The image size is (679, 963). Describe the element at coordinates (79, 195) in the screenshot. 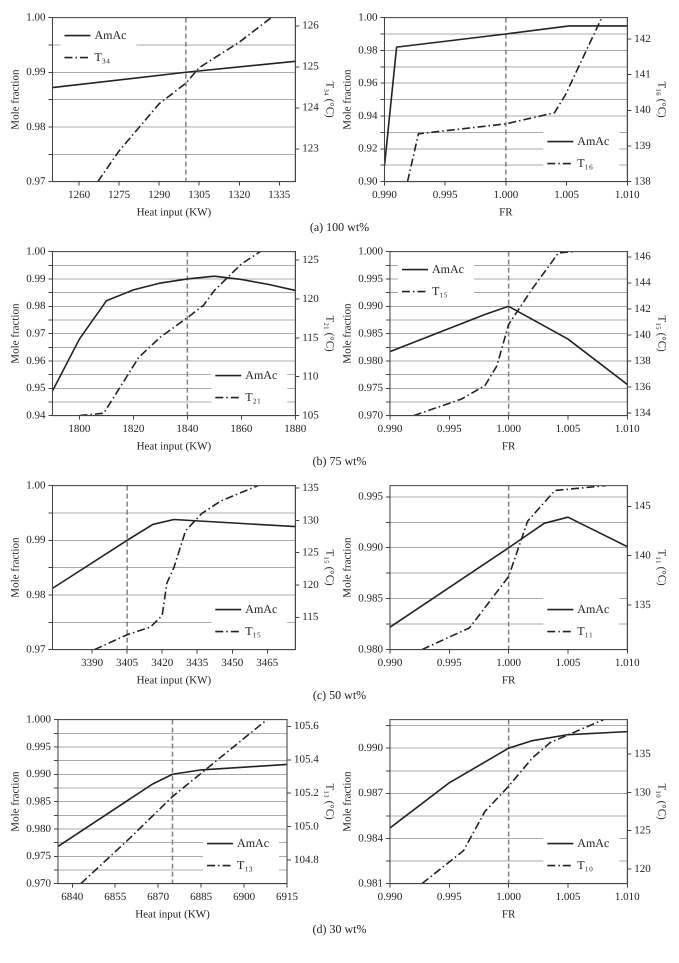

I see `x-tick-label: 1260` at that location.